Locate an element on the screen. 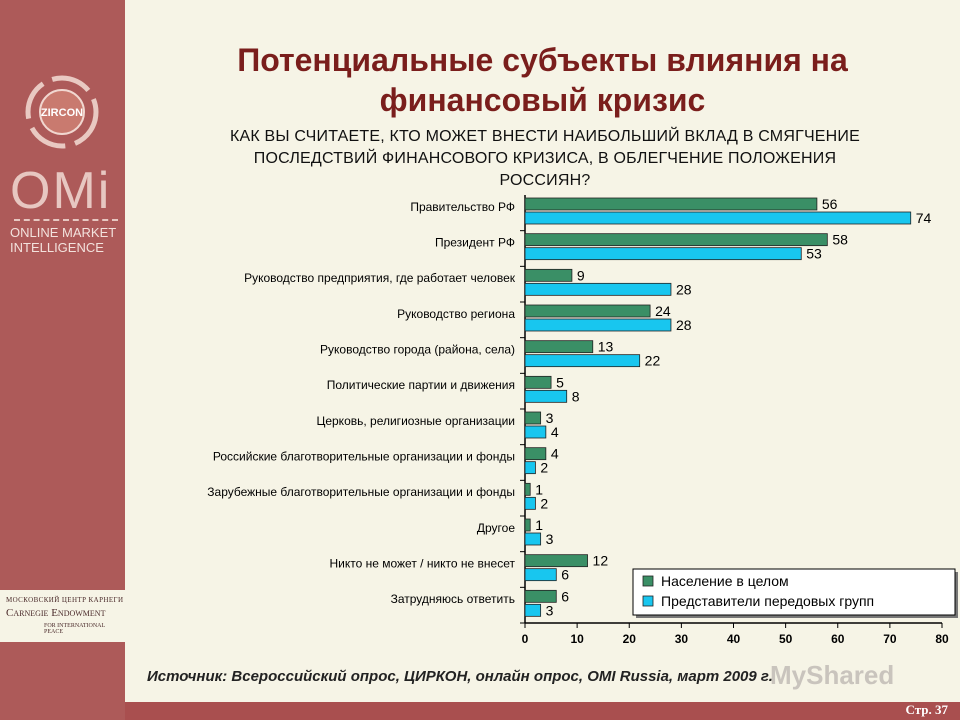 This screenshot has width=960, height=720. data-label-population: 58 is located at coordinates (840, 240).